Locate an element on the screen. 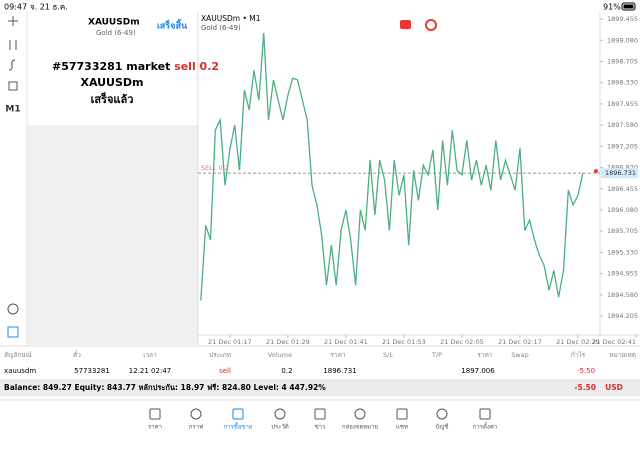 The height and width of the screenshot is (451, 640). cell-ticket: 57733281 is located at coordinates (92, 371).